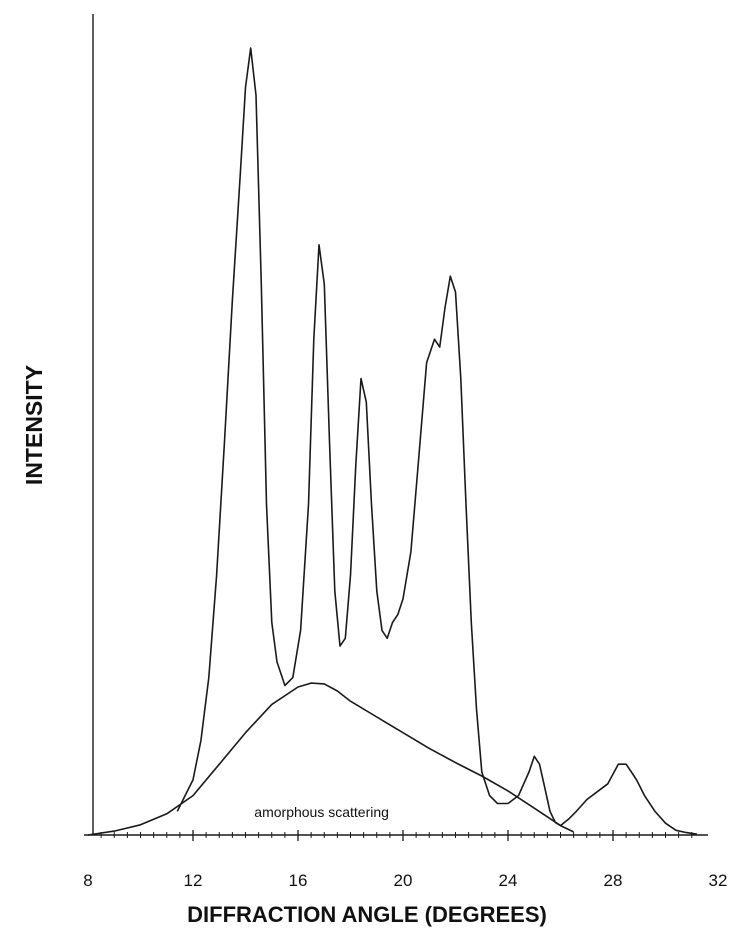 This screenshot has width=734, height=933. I want to click on x-tick-label: 8, so click(87, 880).